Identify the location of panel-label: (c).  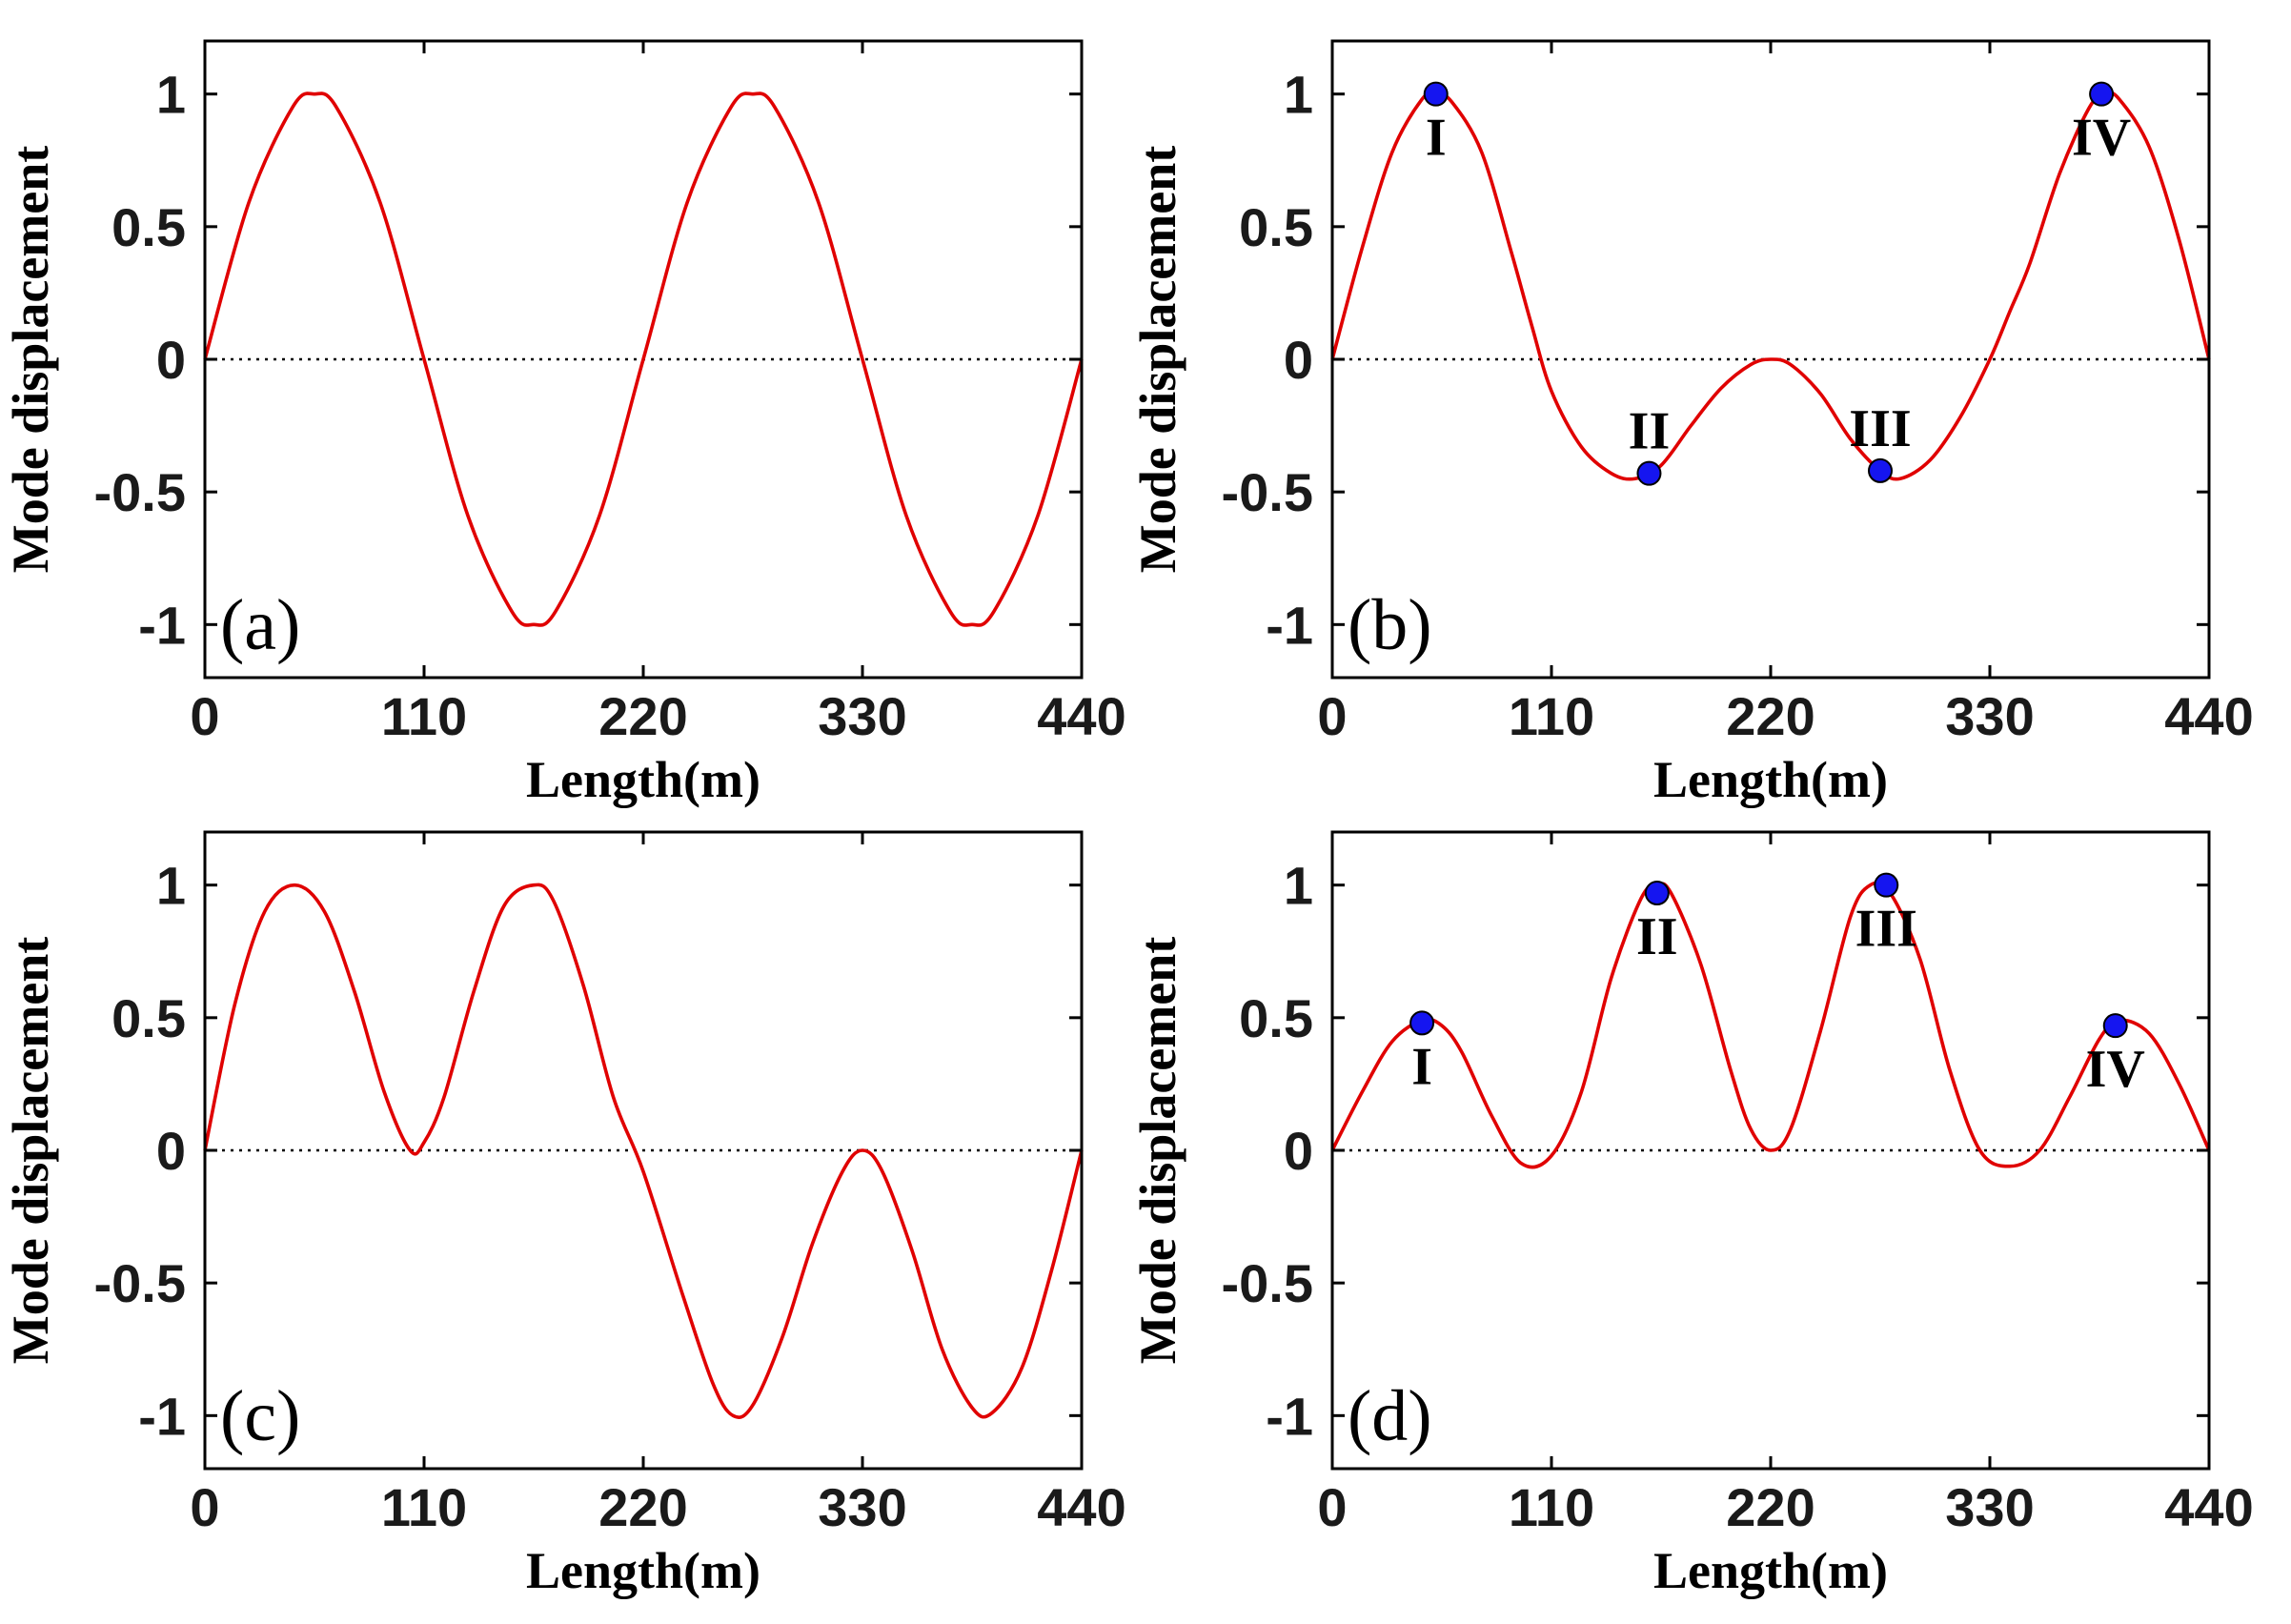
(260, 1416).